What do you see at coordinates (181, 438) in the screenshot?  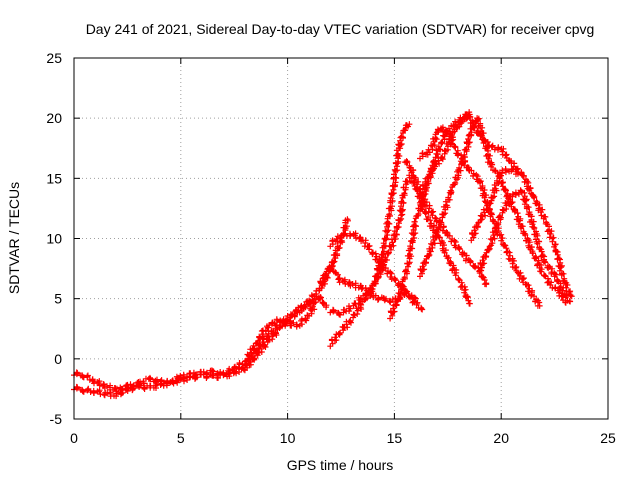 I see `x-tick-label: 5` at bounding box center [181, 438].